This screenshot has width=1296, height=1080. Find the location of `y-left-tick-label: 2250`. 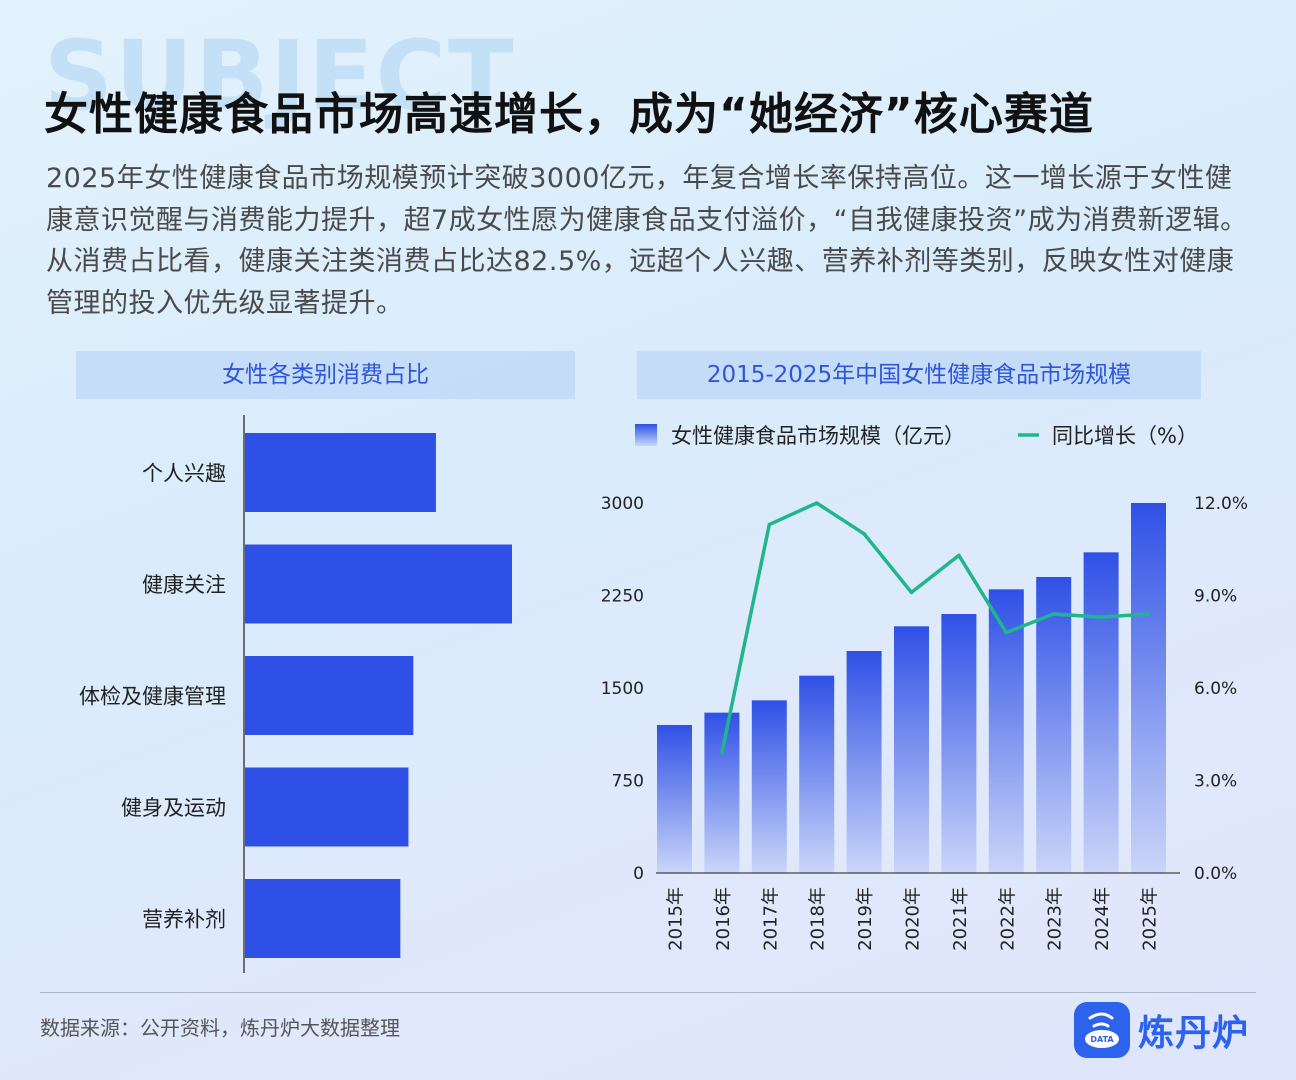

y-left-tick-label: 2250 is located at coordinates (622, 597).